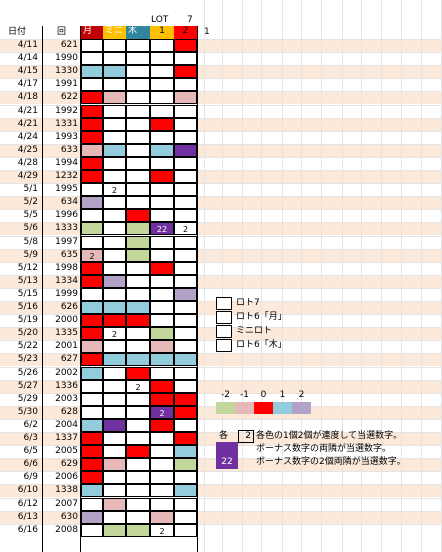 The height and width of the screenshot is (552, 442). I want to click on kai-cell: 630, so click(69, 516).